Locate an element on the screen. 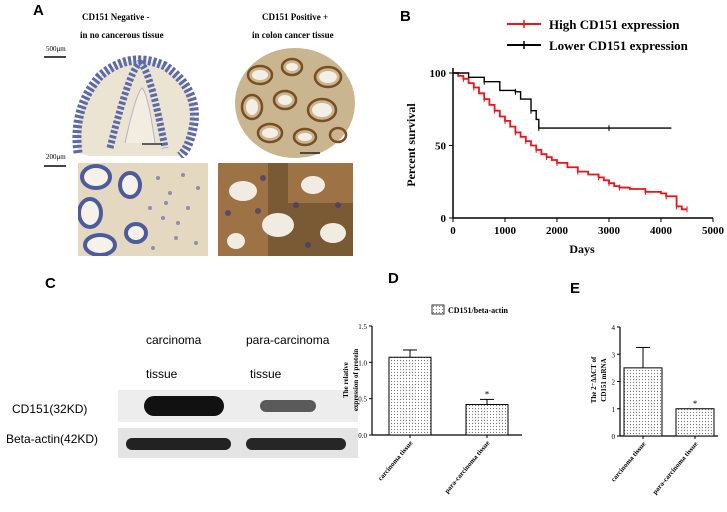 This screenshot has width=727, height=512. ihc-positive-low-mag-image is located at coordinates (295, 102).